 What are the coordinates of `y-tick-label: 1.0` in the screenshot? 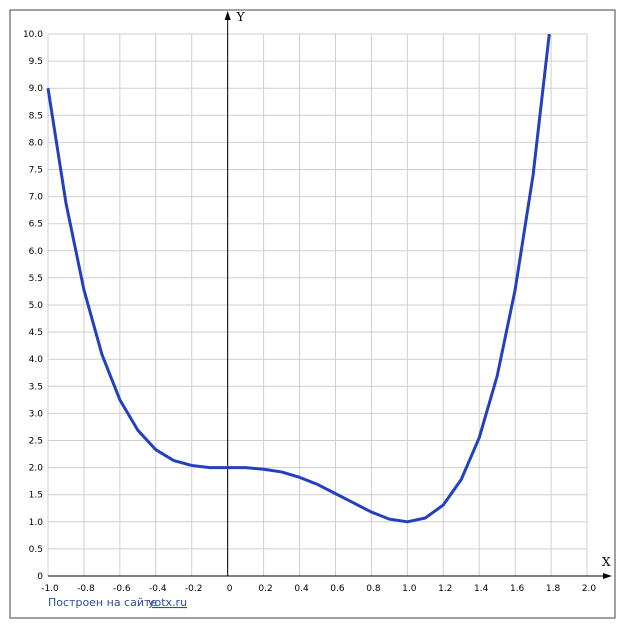 It's located at (36, 523).